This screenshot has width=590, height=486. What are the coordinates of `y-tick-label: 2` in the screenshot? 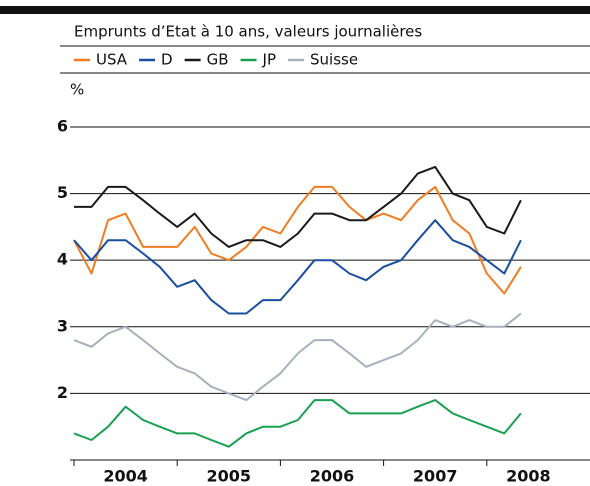 It's located at (62, 392).